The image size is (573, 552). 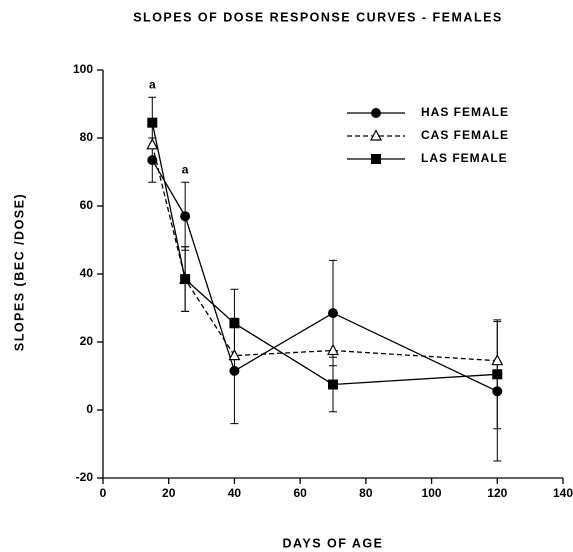 What do you see at coordinates (83, 69) in the screenshot?
I see `y-tick-label: 100` at bounding box center [83, 69].